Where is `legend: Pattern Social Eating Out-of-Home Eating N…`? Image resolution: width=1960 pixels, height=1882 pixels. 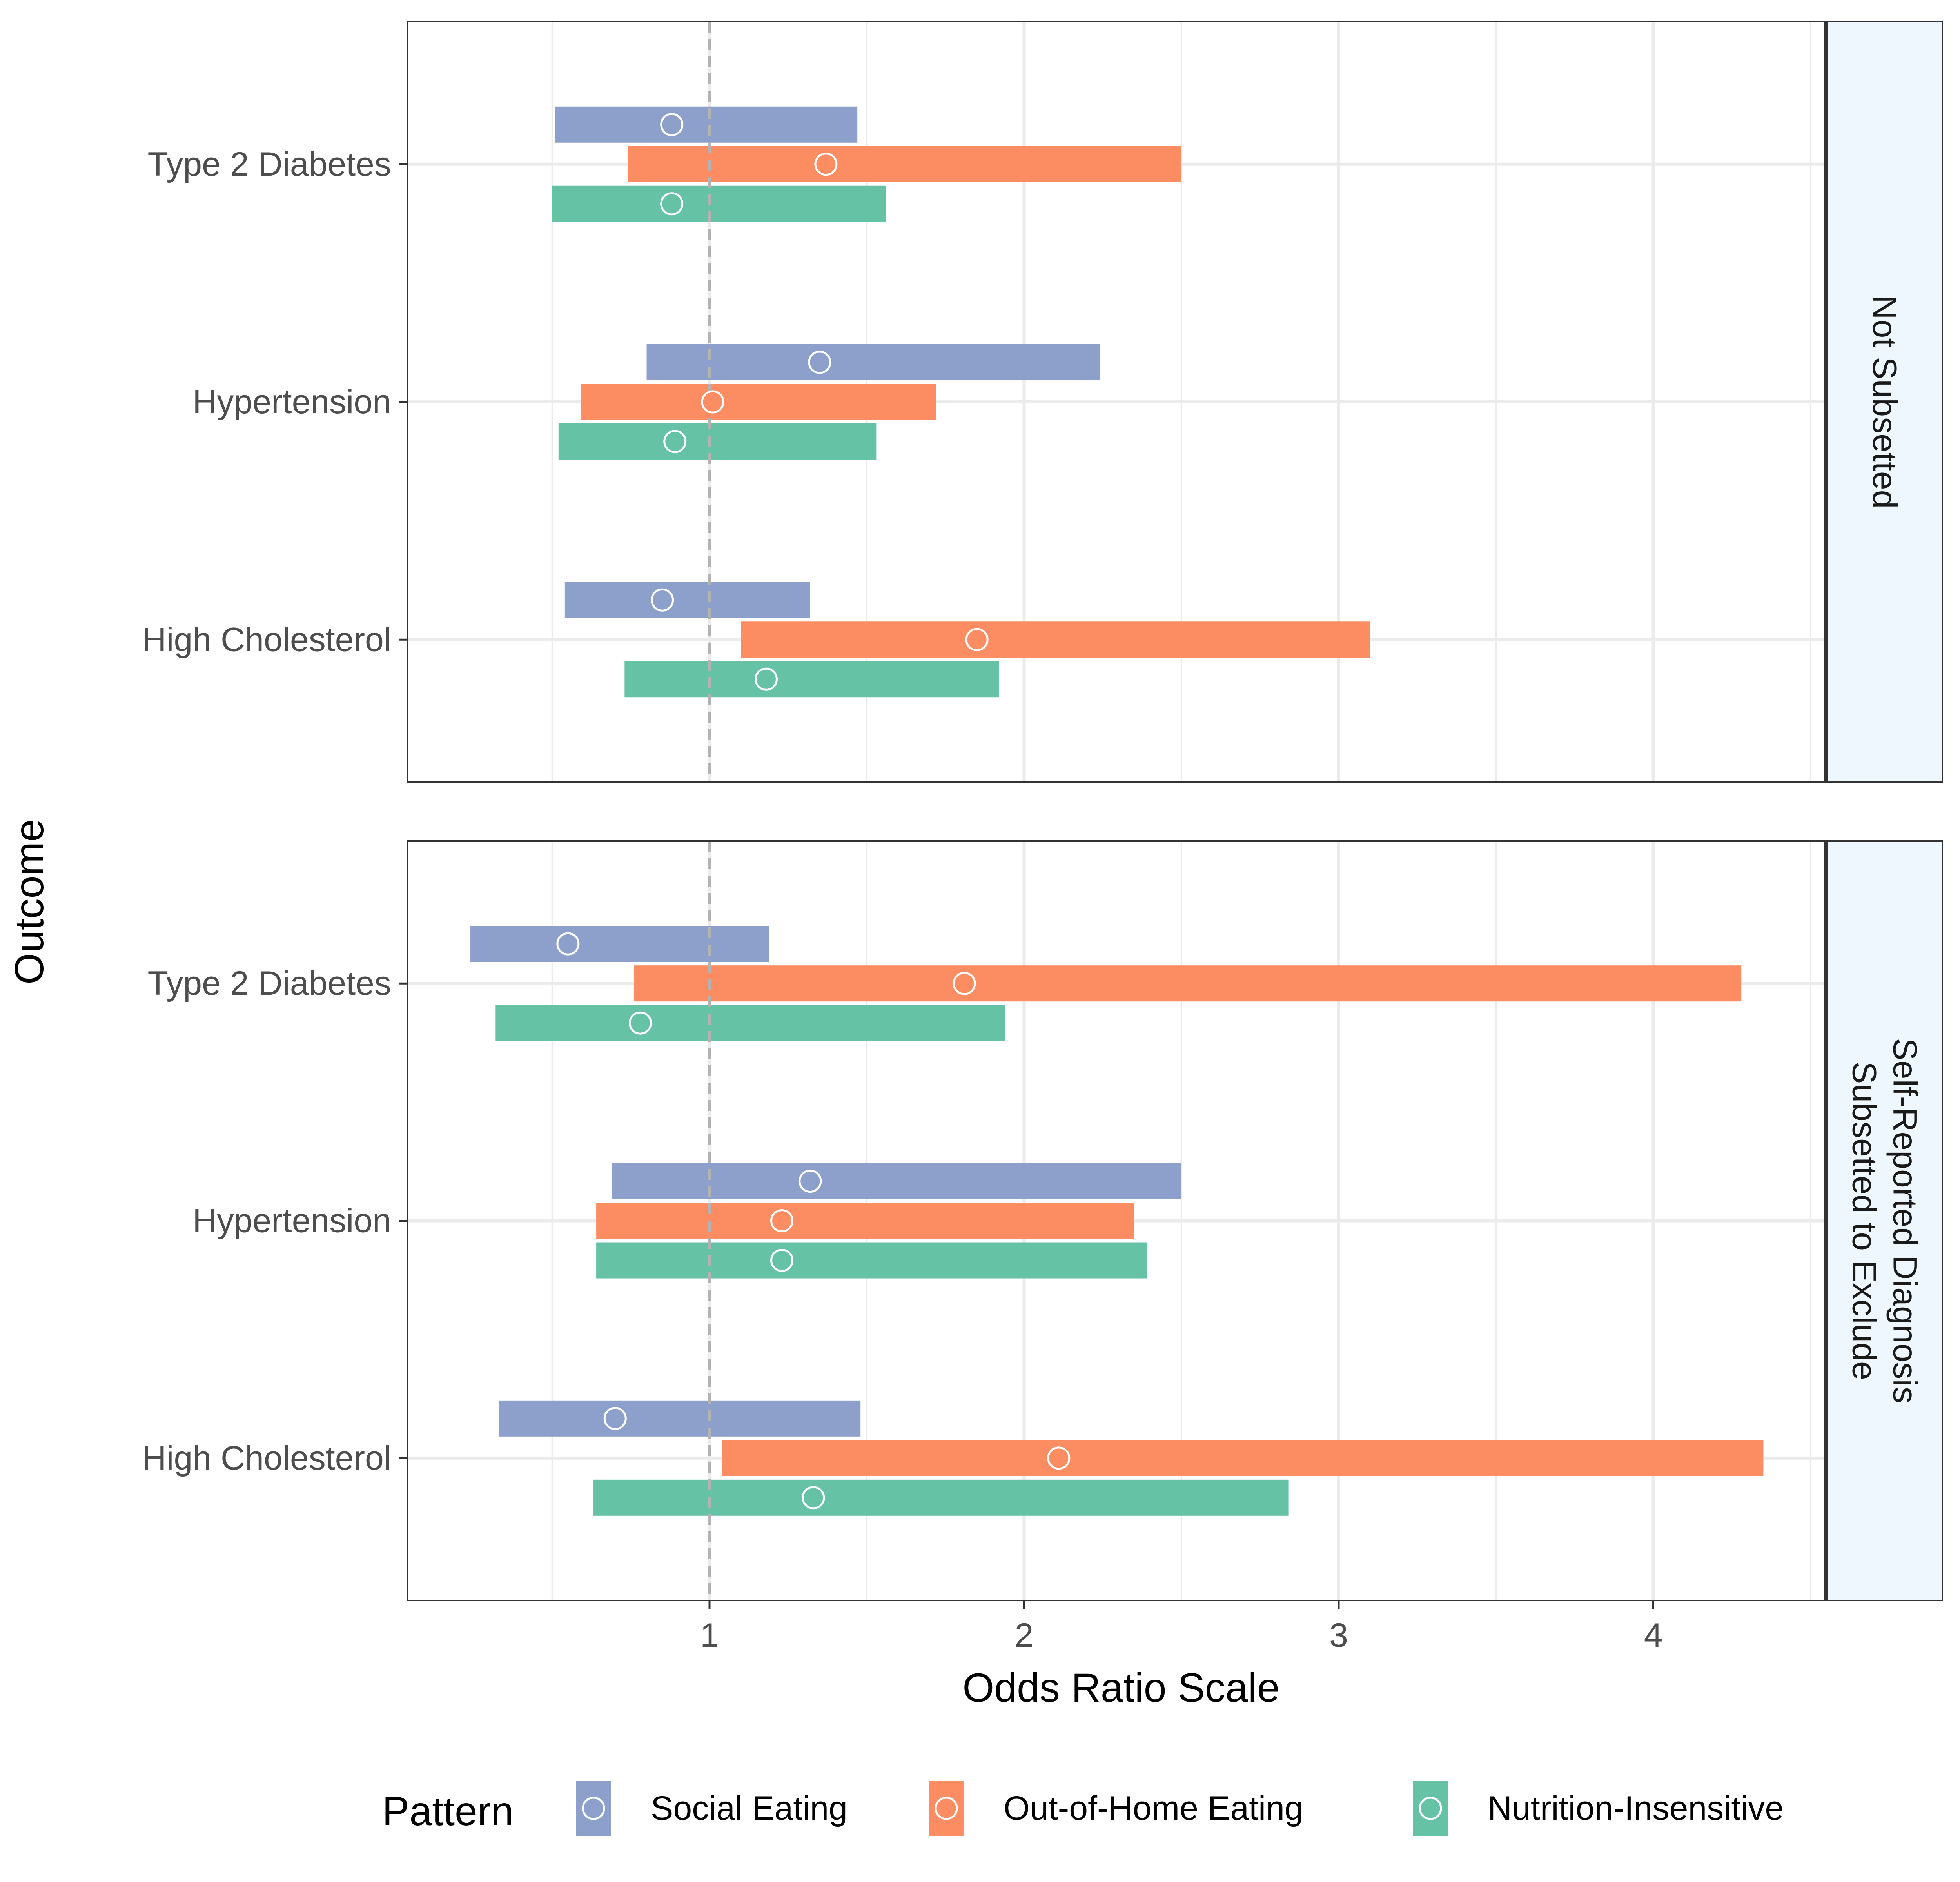 legend: Pattern Social Eating Out-of-Home Eating N… is located at coordinates (1083, 1808).